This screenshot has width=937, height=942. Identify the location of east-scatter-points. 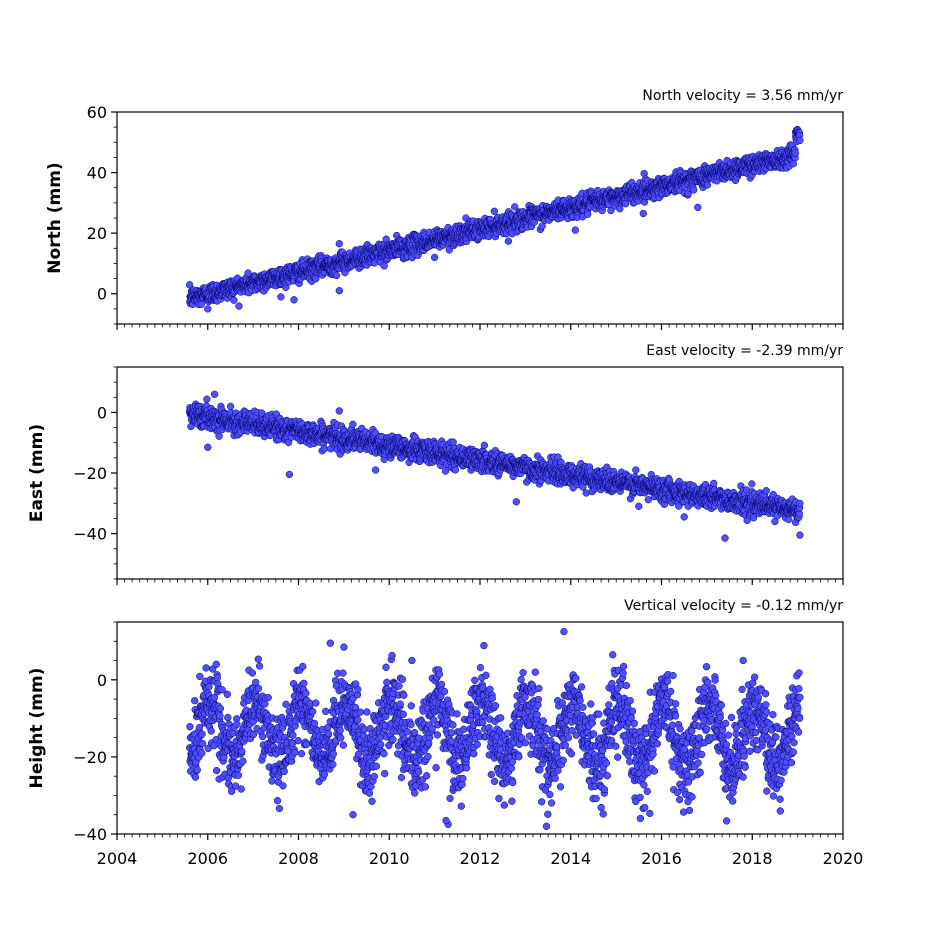
(494, 466).